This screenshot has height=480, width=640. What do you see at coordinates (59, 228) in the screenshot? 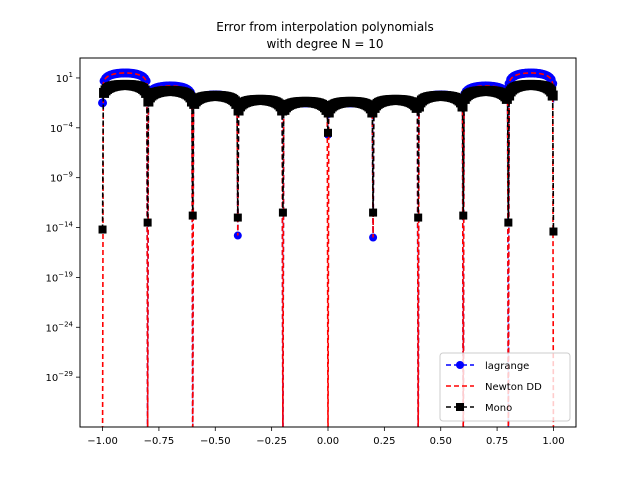
I see `y-tick-label: 10⁻¹⁴` at bounding box center [59, 228].